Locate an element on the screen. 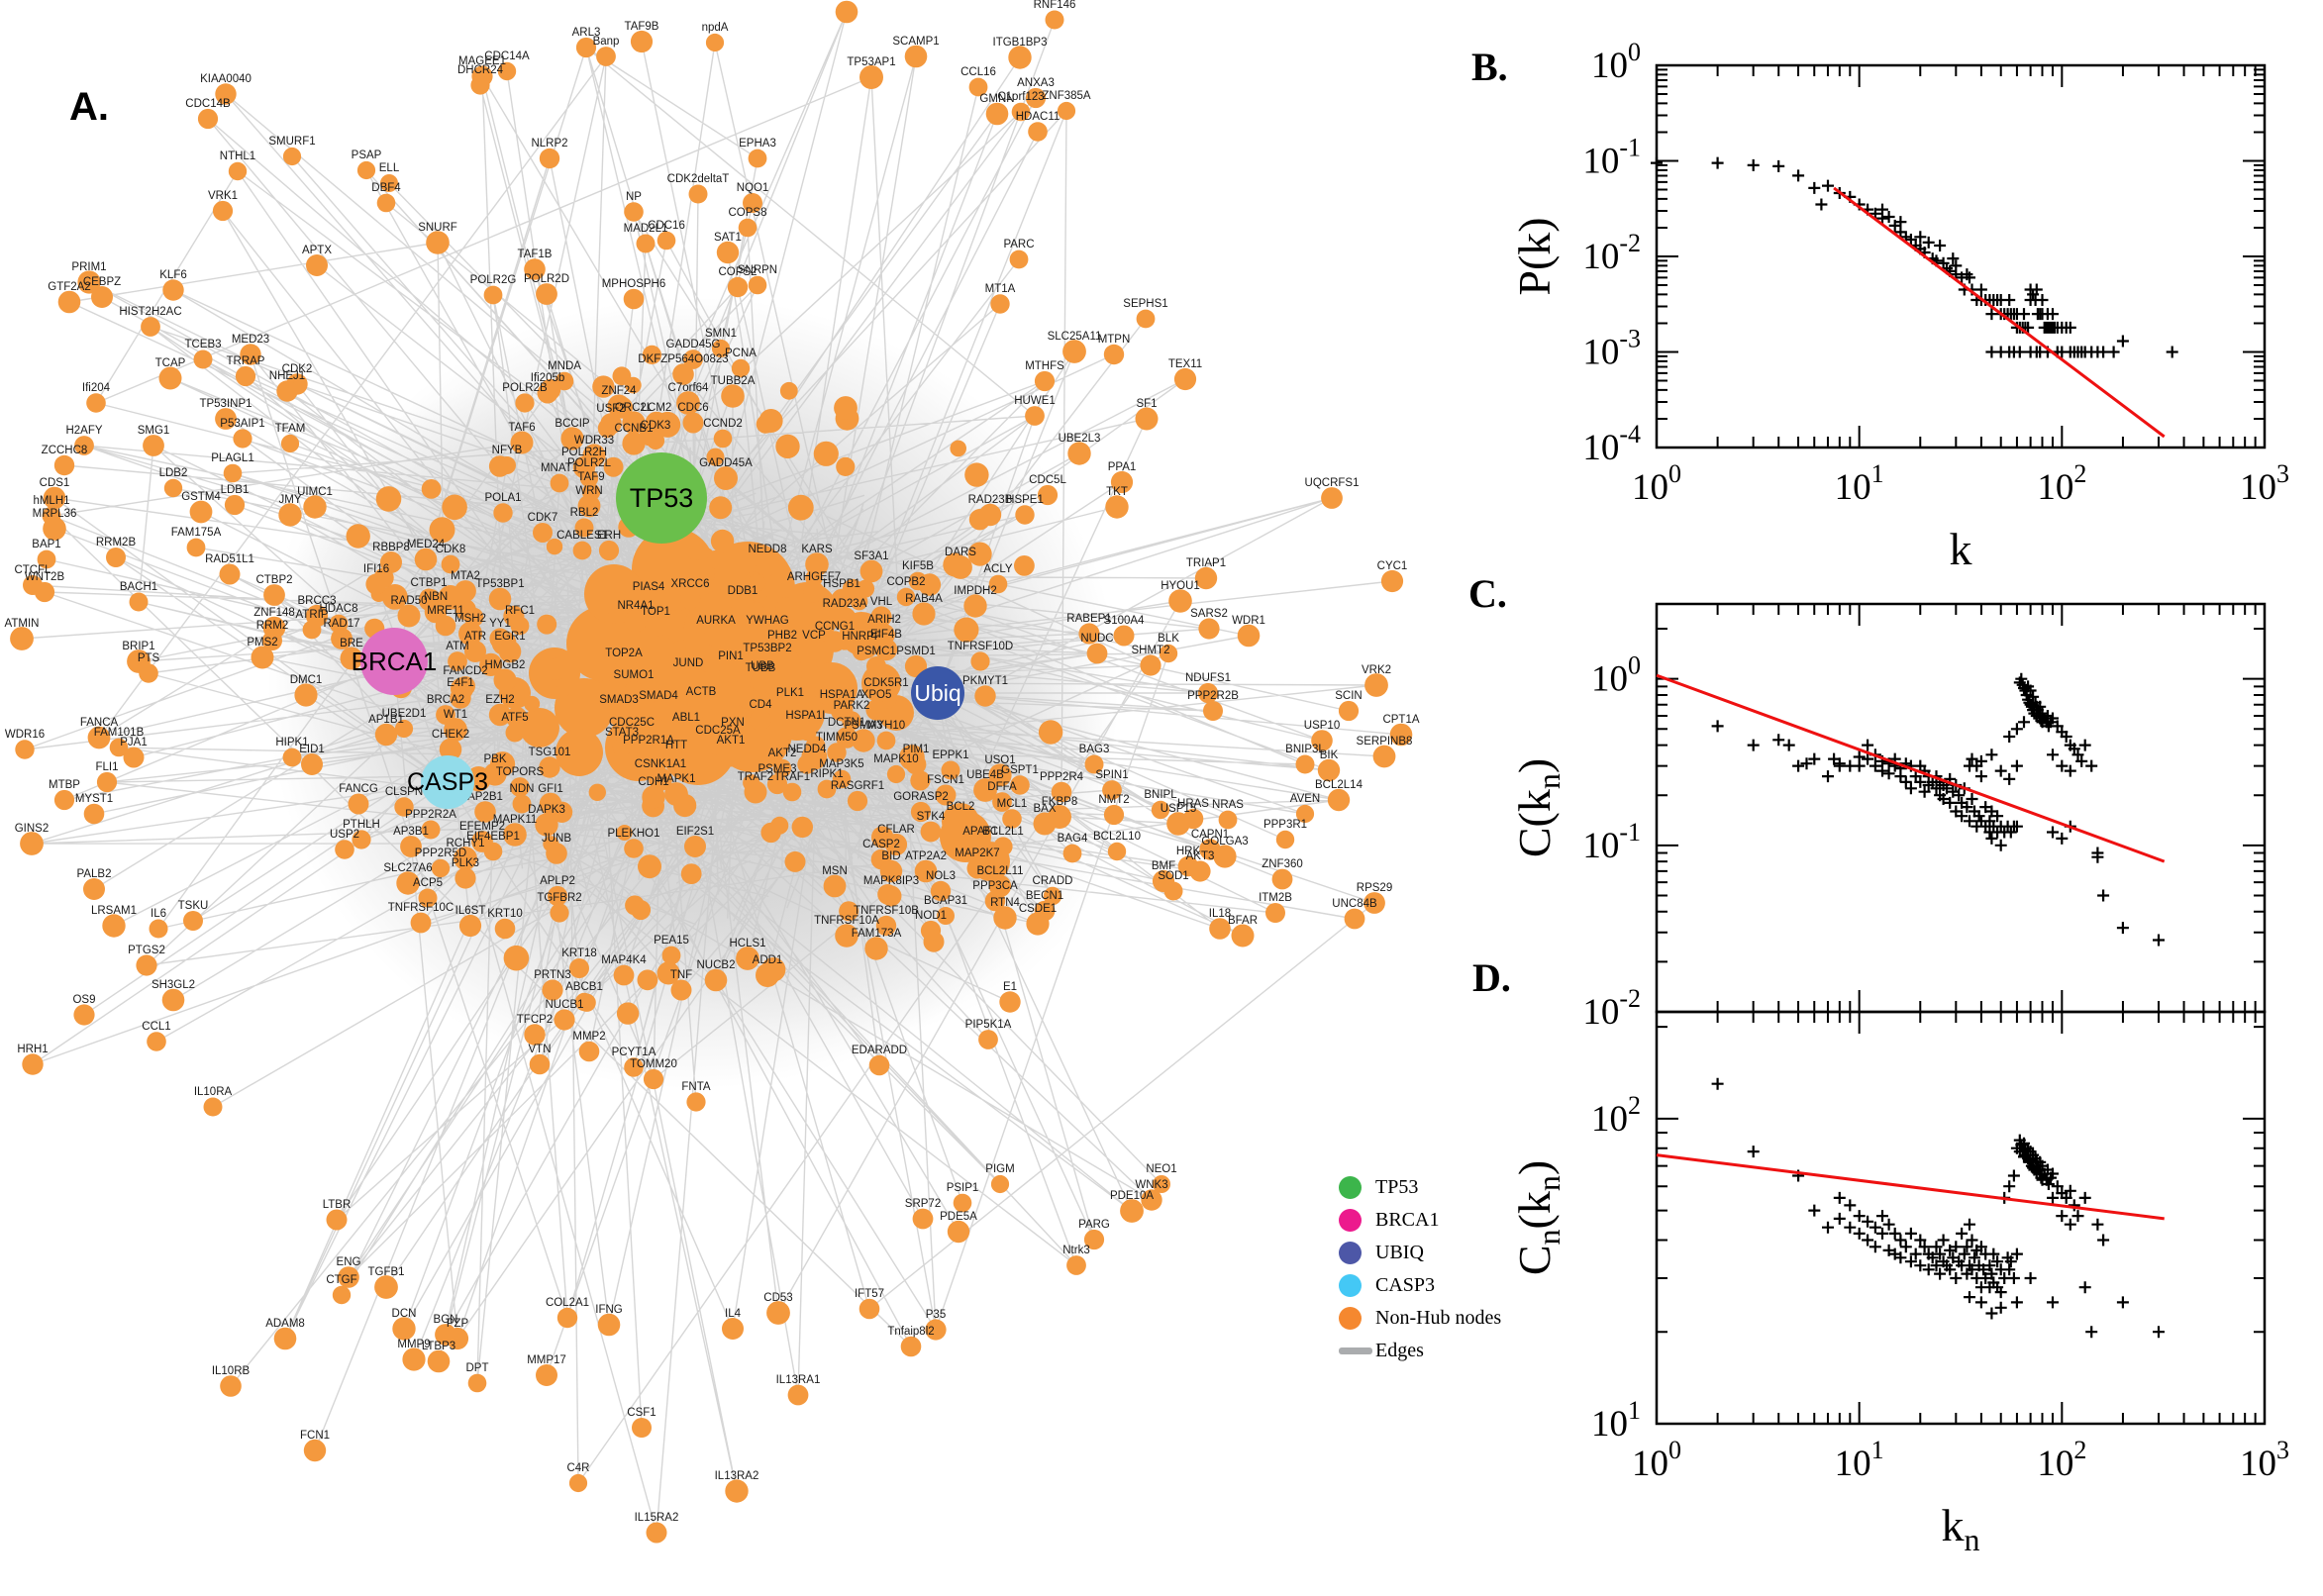 The height and width of the screenshot is (1596, 2323). network-node-label: MAGEE1 is located at coordinates (482, 61).